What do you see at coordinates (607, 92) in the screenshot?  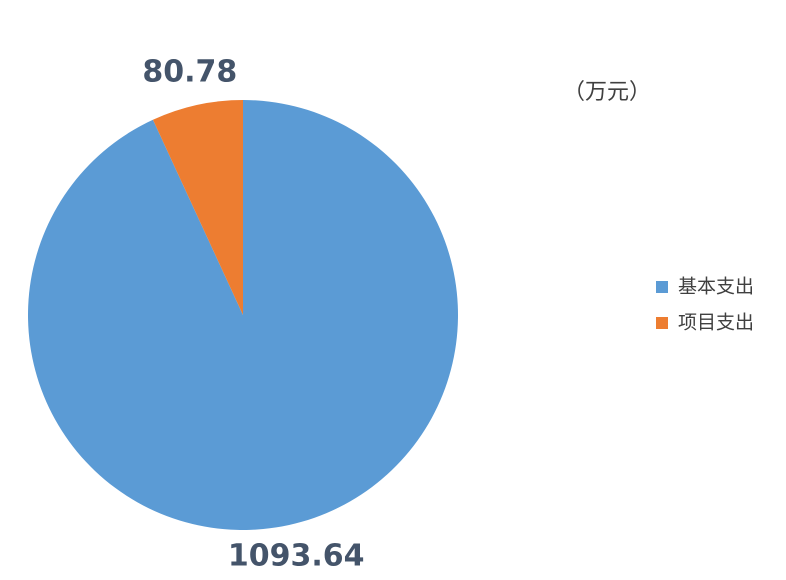 I see `unit-label: （万元）` at bounding box center [607, 92].